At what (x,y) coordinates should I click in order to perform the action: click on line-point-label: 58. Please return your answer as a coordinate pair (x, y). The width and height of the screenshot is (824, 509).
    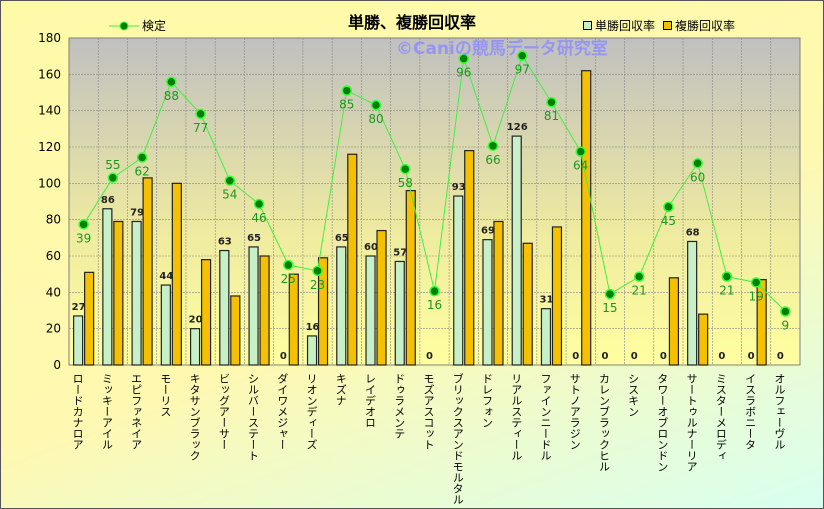
    Looking at the image, I should click on (405, 183).